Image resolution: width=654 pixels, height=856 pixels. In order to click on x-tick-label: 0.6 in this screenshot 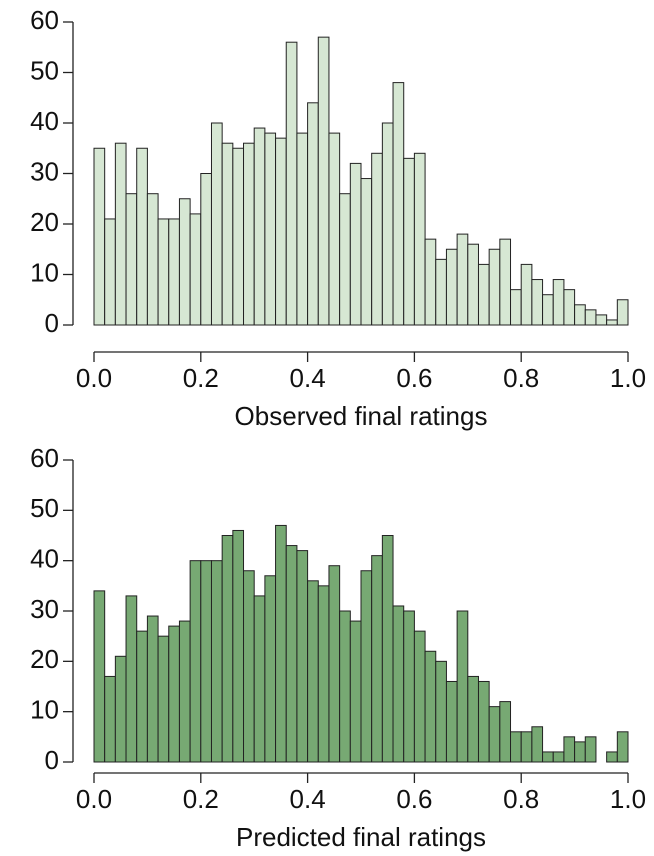, I will do `click(414, 799)`.